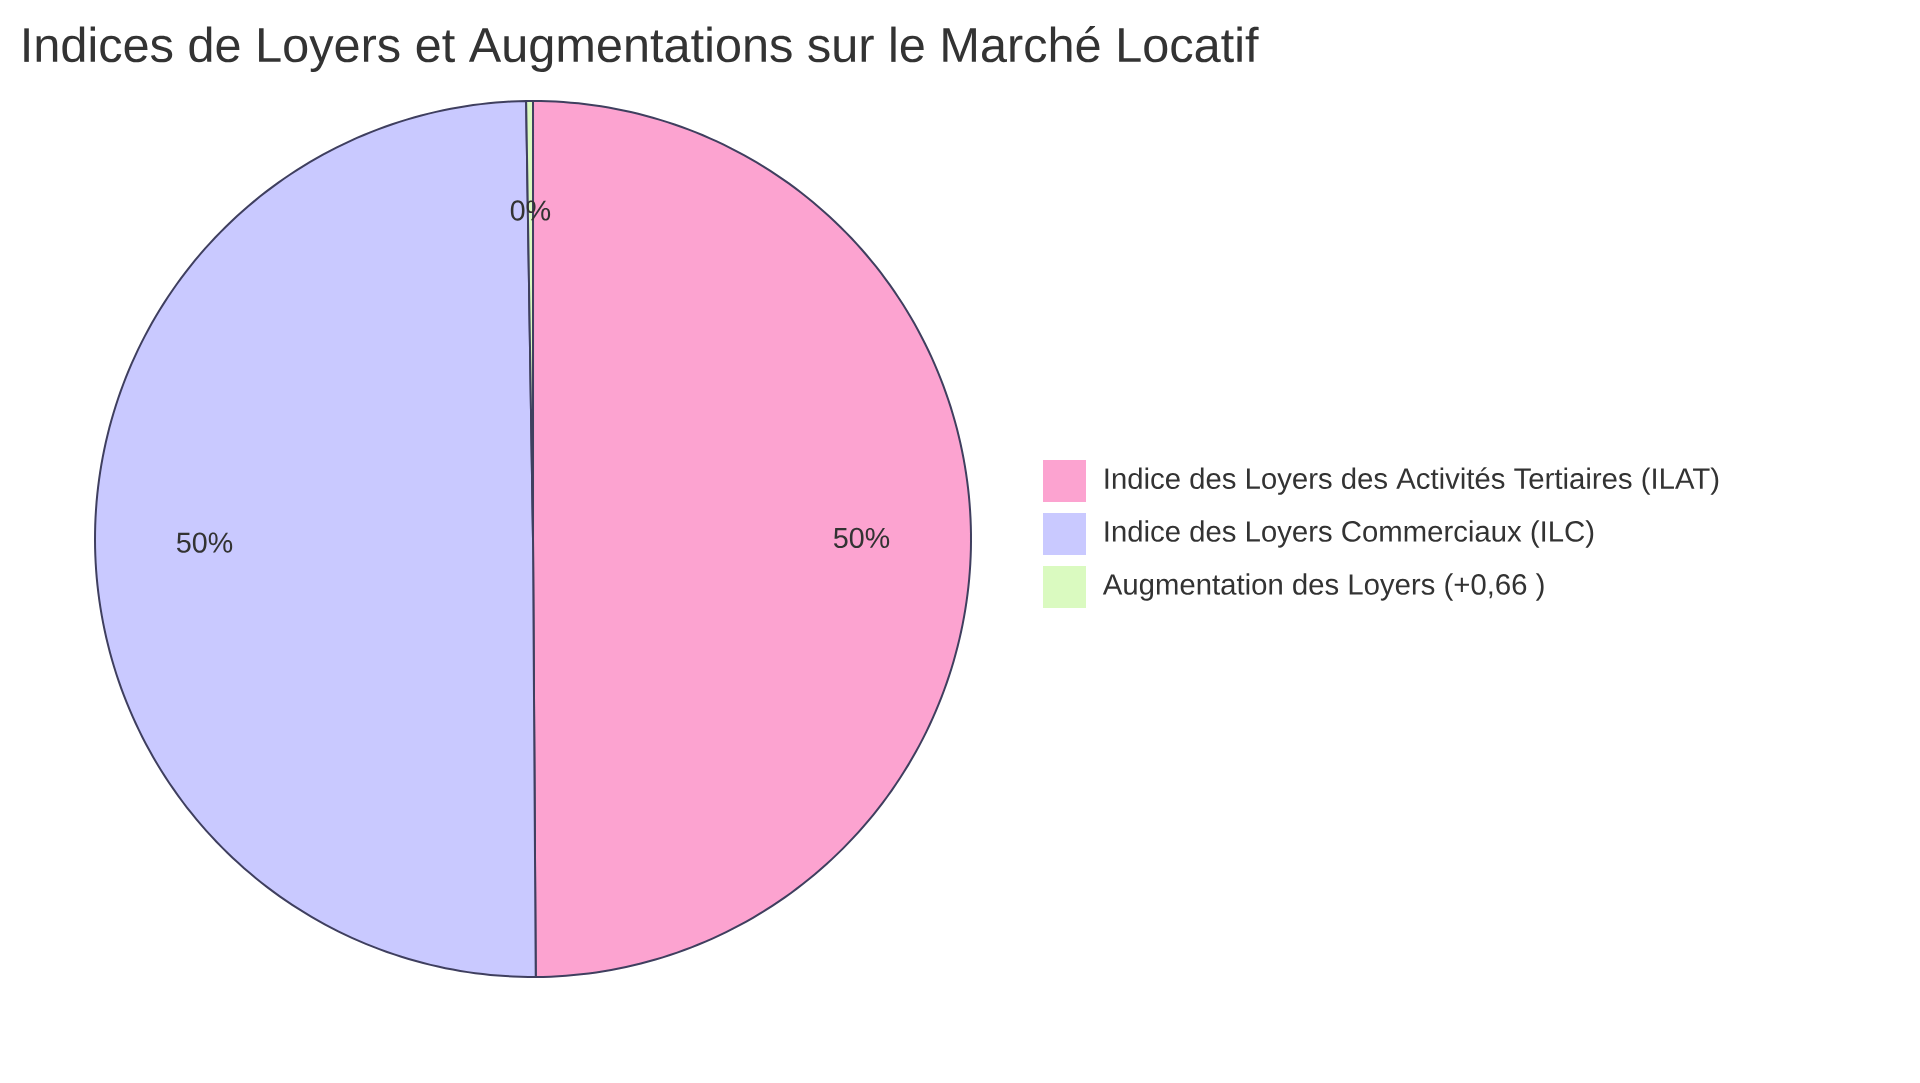  I want to click on legend-label: Augmentation des Loyers (+0,66 ), so click(1323, 587).